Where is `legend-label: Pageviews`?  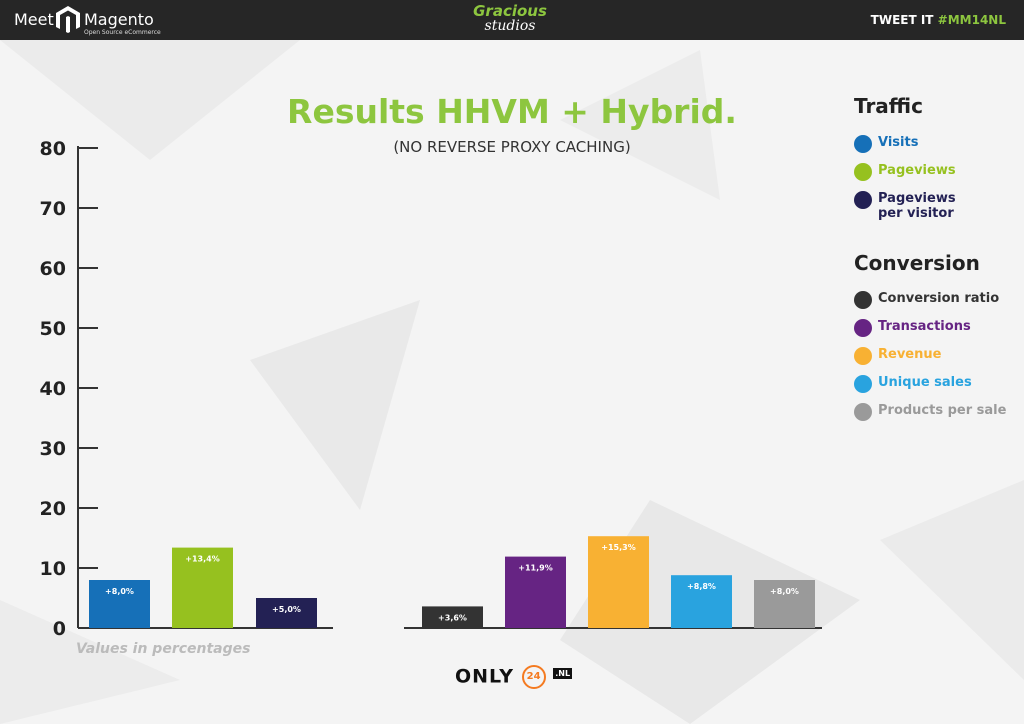 legend-label: Pageviews is located at coordinates (917, 170).